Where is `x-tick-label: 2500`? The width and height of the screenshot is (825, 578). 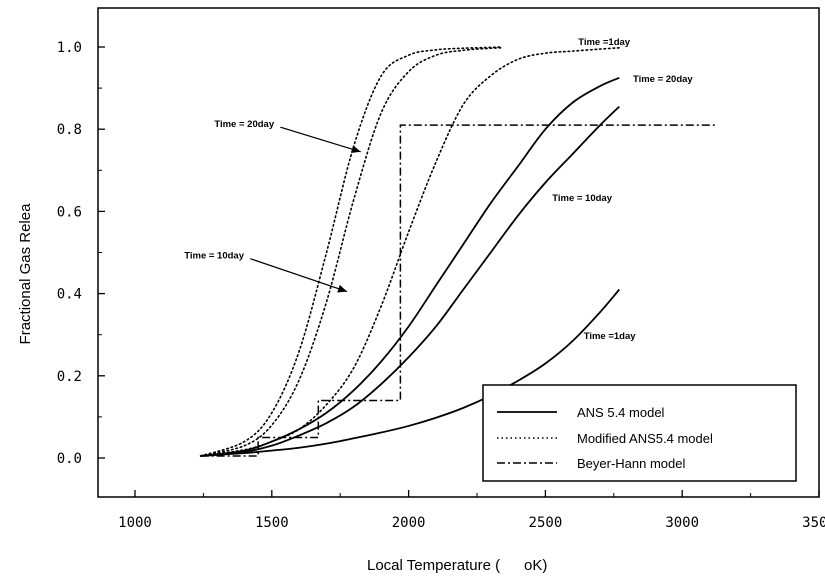
x-tick-label: 2500 is located at coordinates (546, 523).